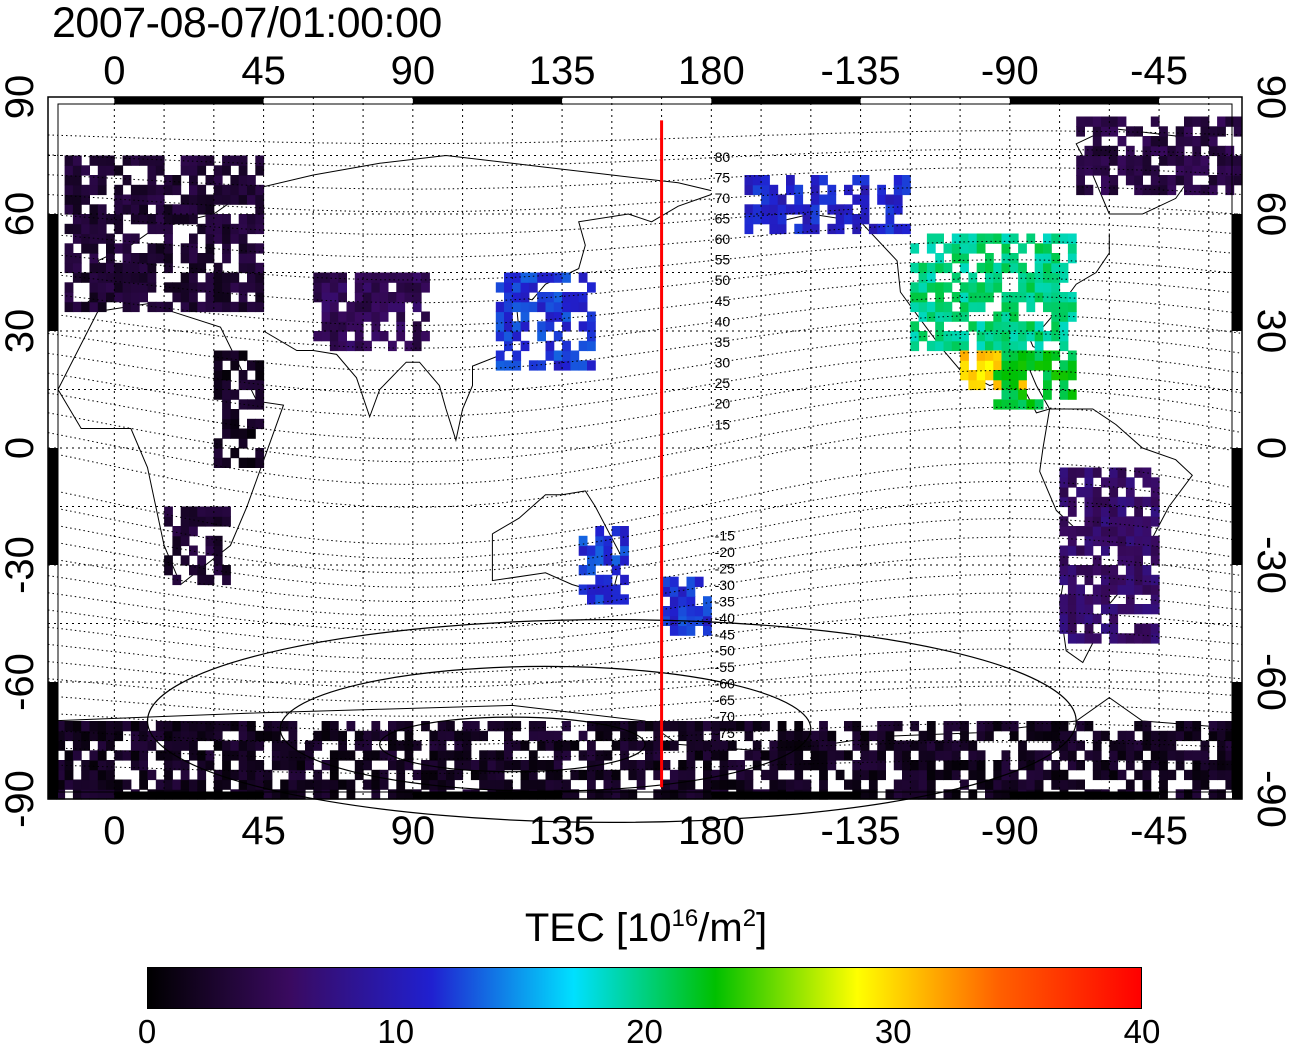  I want to click on x-tick-label-top: -90, so click(1010, 71).